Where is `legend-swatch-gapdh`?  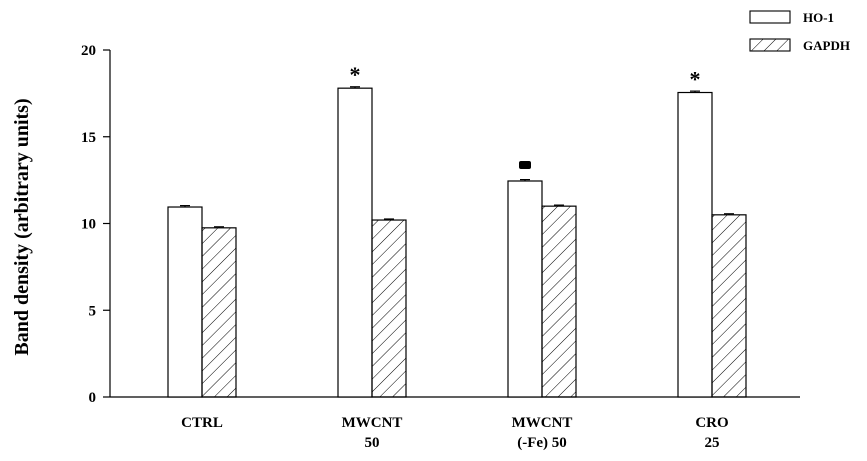
legend-swatch-gapdh is located at coordinates (770, 45).